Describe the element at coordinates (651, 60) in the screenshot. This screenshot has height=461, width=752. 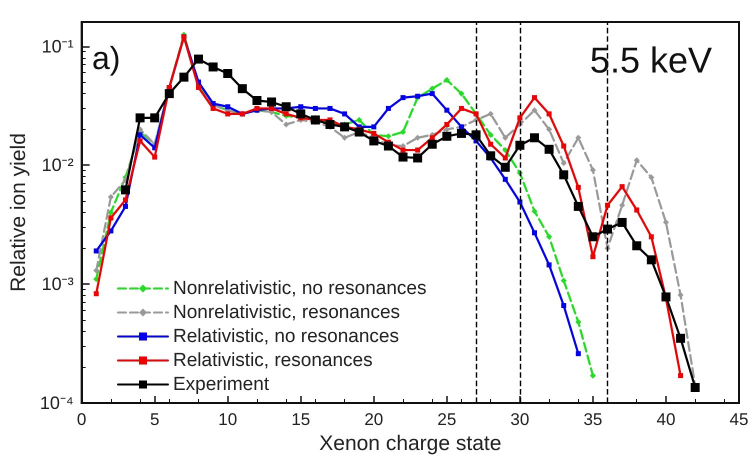
I see `annotation: 5.5 keV` at that location.